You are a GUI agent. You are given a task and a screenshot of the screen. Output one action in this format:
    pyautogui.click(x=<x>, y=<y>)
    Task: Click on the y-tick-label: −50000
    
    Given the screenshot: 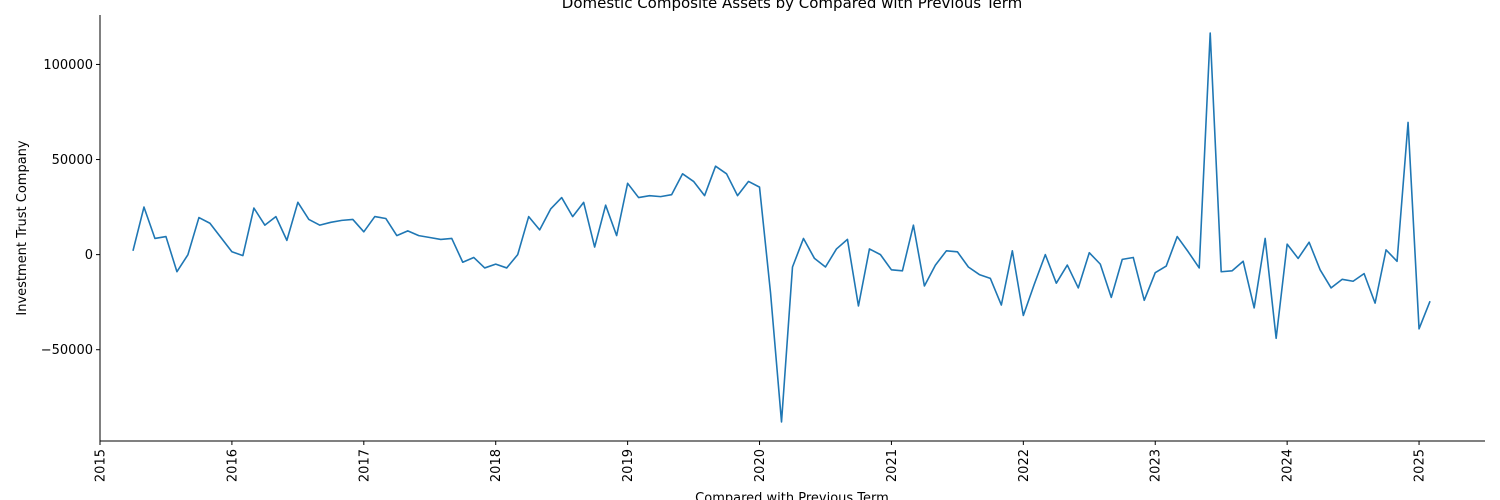 What is the action you would take?
    pyautogui.click(x=67, y=350)
    